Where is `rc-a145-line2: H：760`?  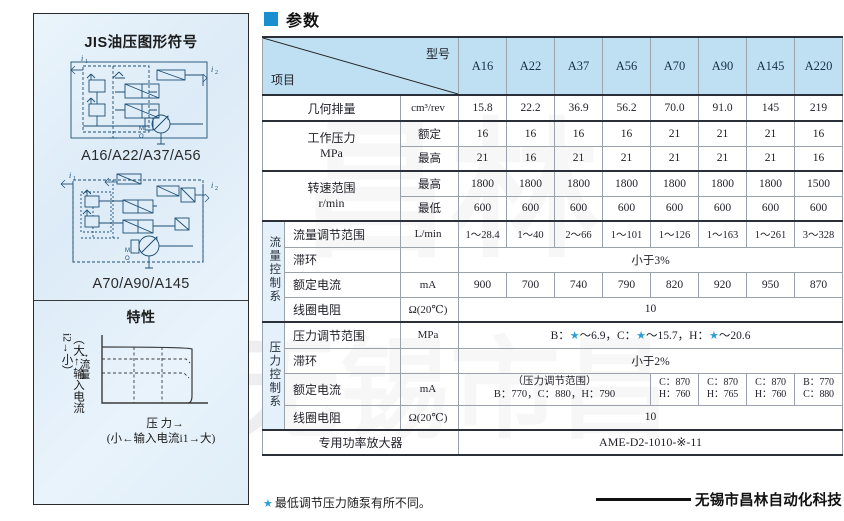 rc-a145-line2: H：760 is located at coordinates (770, 394).